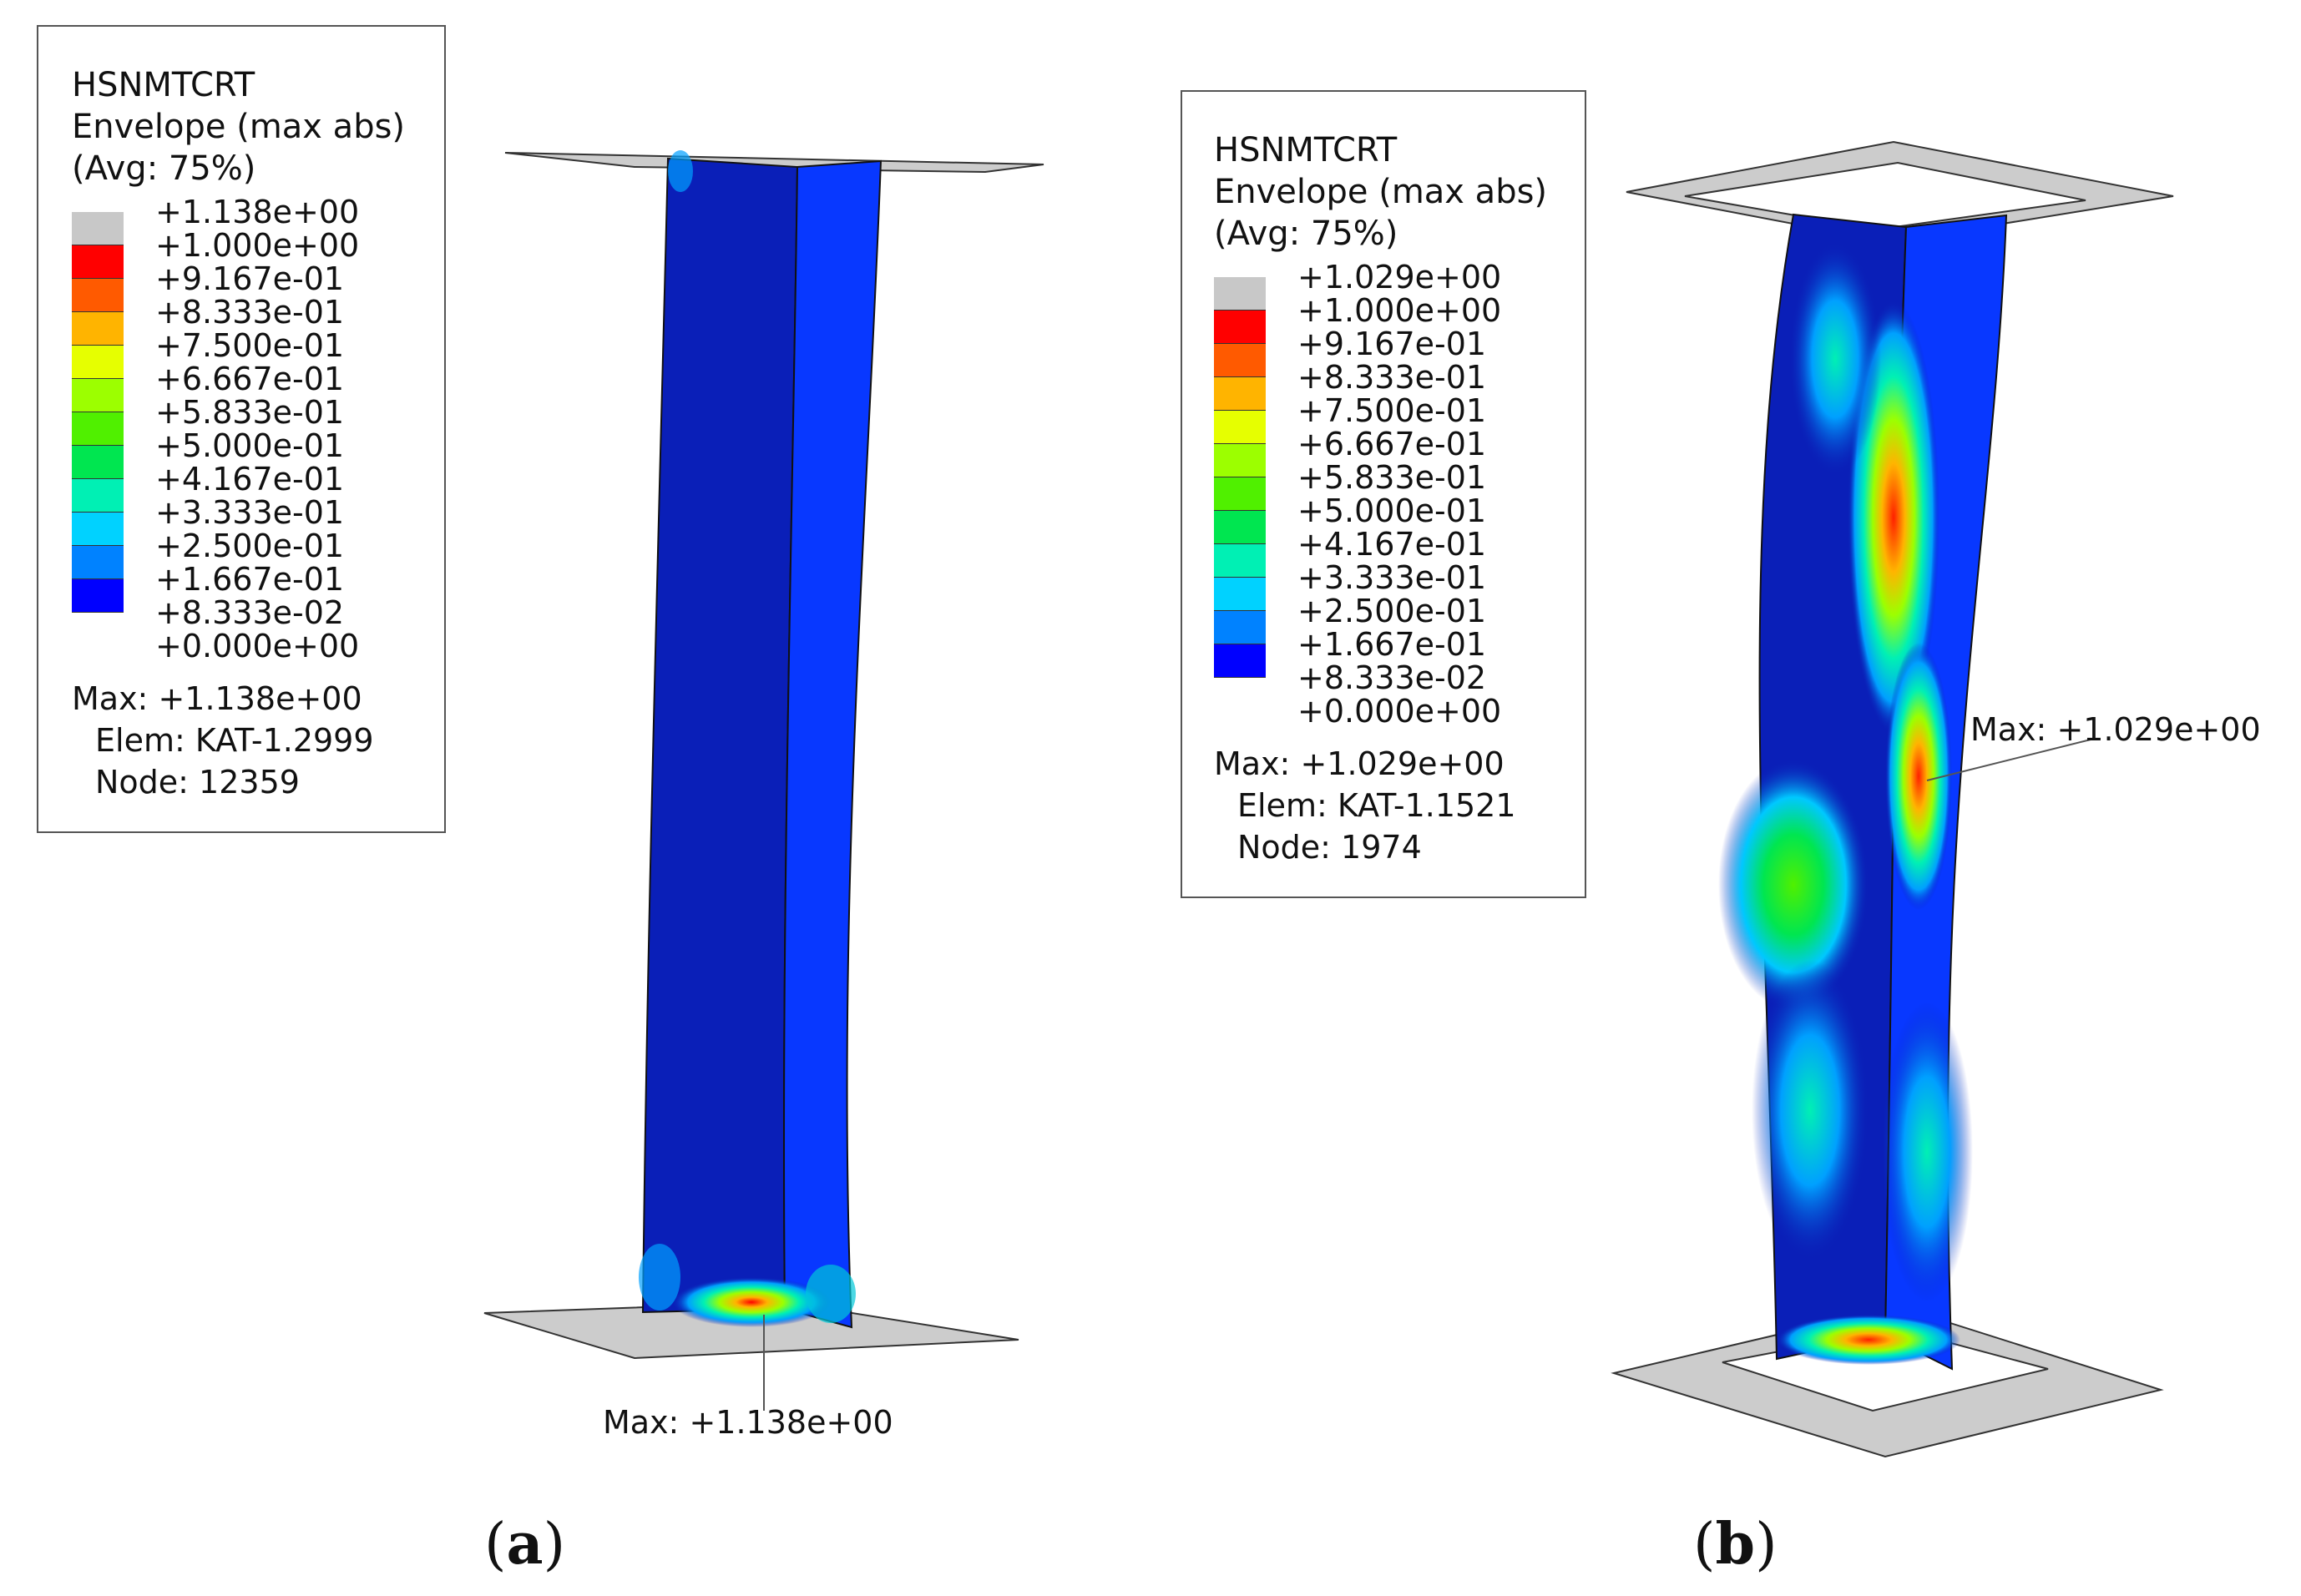  Describe the element at coordinates (1869, 1340) in the screenshot. I see `stress-region-bottom` at that location.